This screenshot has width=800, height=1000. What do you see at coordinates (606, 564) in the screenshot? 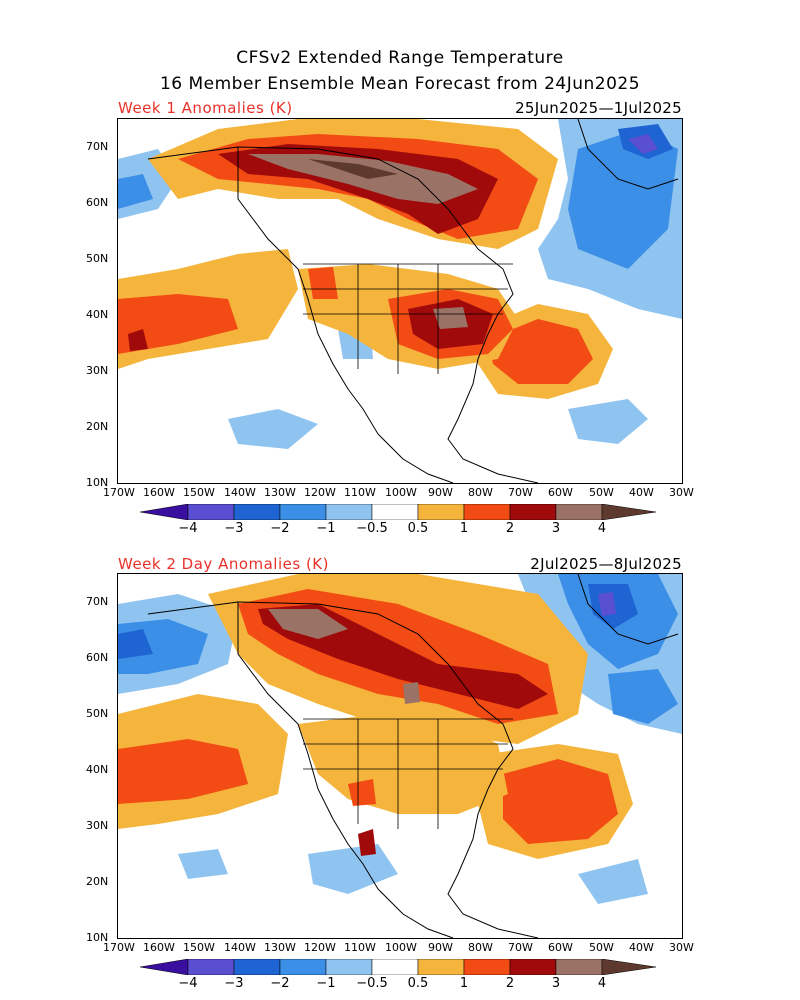
I see `panel2-date-range: 2Jul2025—8Jul2025` at bounding box center [606, 564].